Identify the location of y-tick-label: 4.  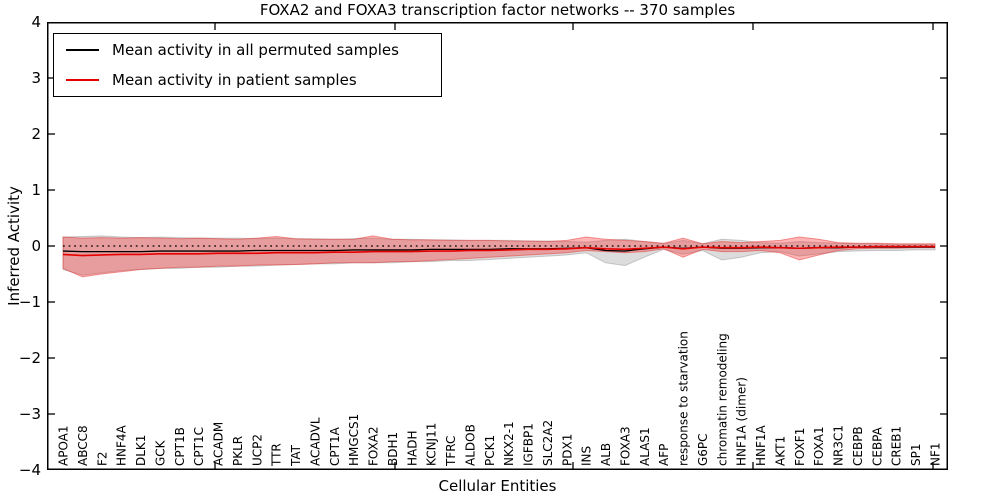
(36, 22).